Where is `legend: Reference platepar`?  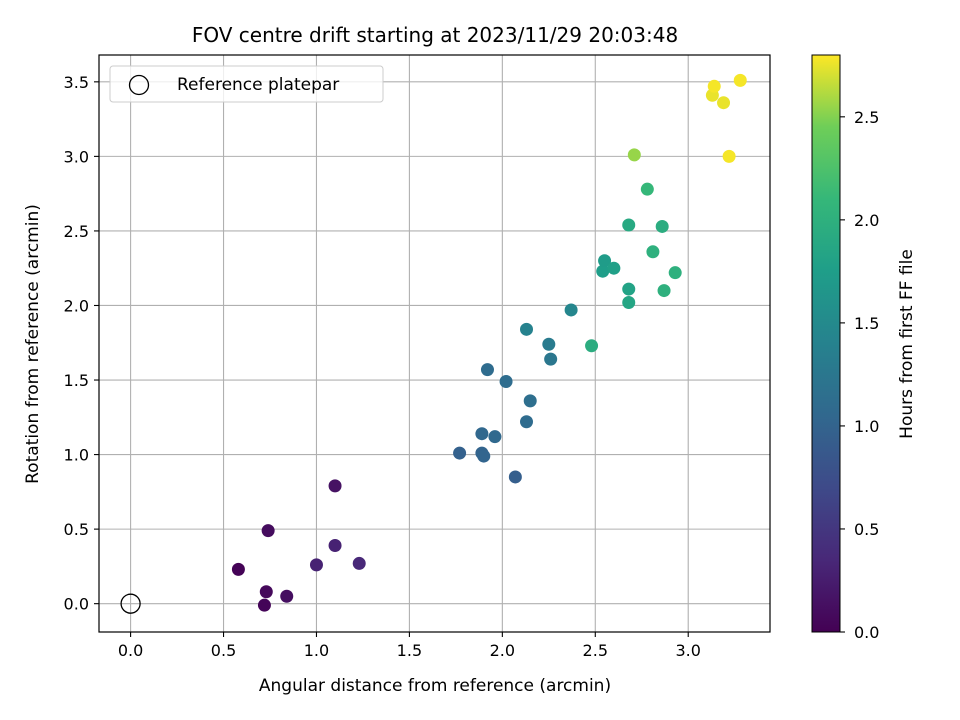
legend: Reference platepar is located at coordinates (246, 84).